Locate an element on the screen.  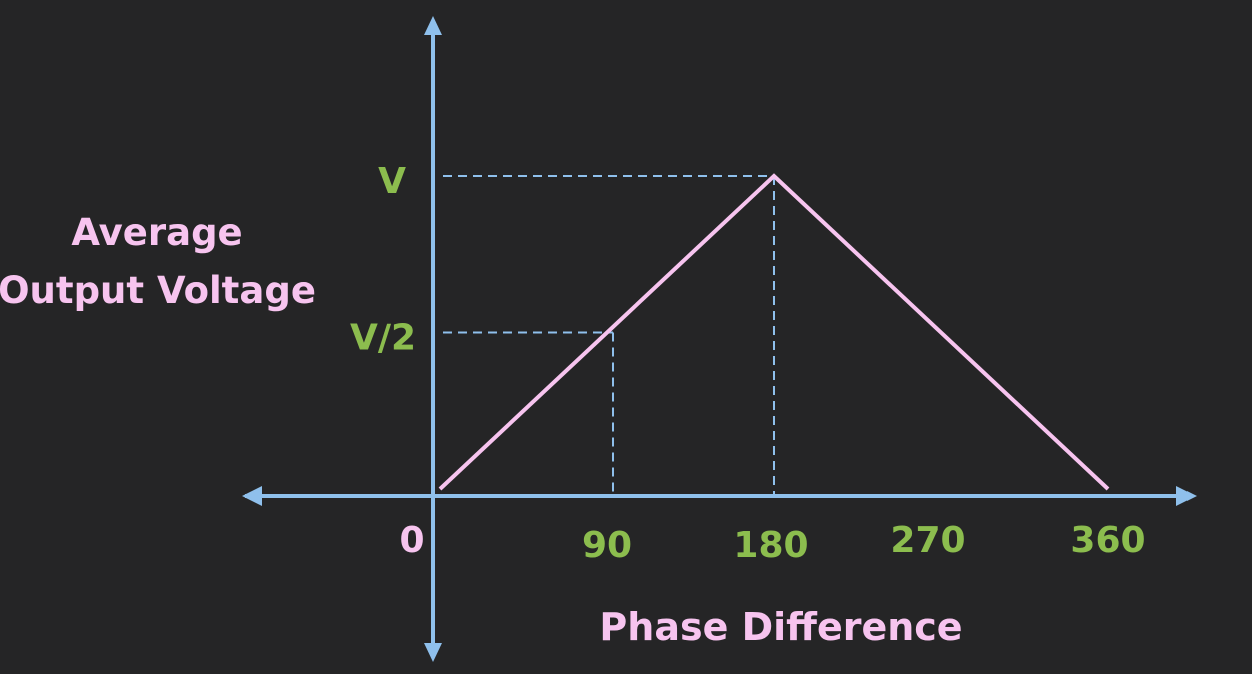
x-tick-label: 180 is located at coordinates (770, 545).